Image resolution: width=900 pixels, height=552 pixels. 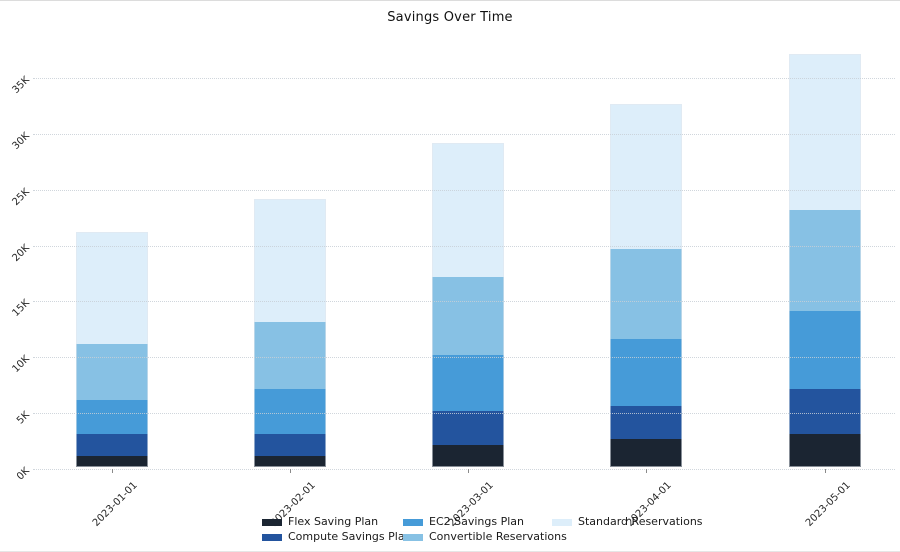 I want to click on gridline-35K, so click(x=464, y=78).